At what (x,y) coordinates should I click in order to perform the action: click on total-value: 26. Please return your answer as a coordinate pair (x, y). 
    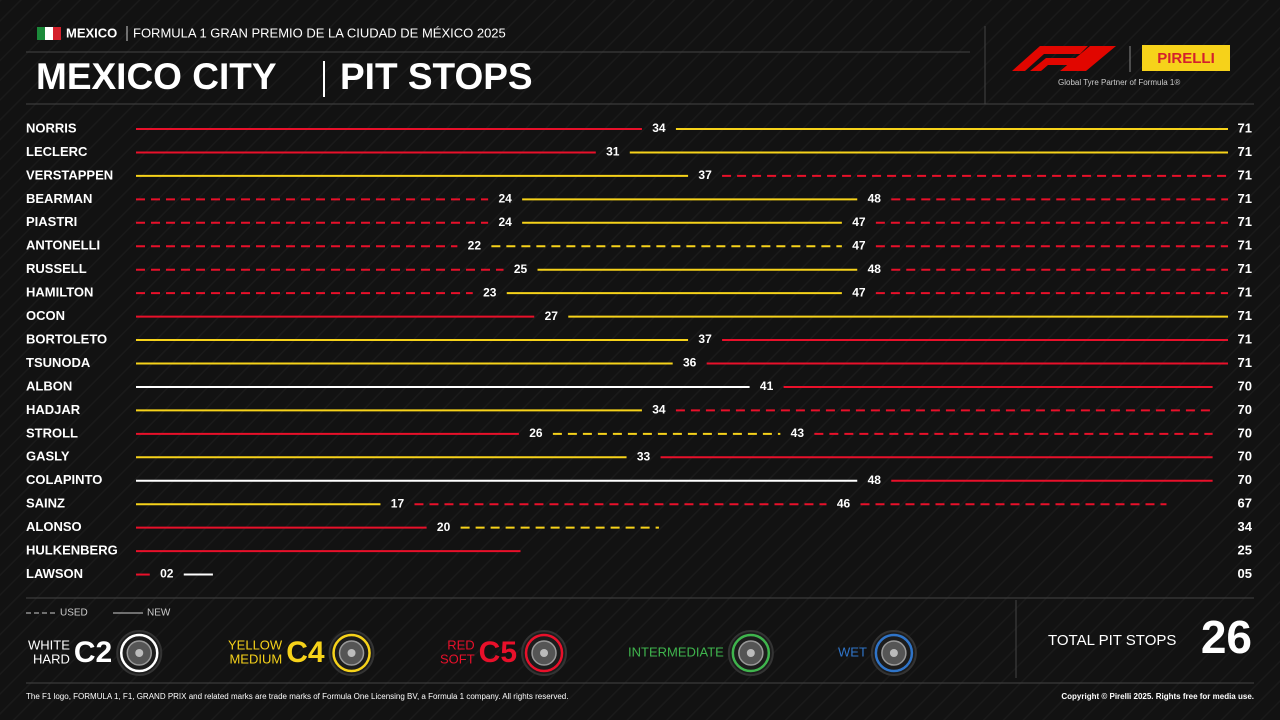
    Looking at the image, I should click on (1226, 637).